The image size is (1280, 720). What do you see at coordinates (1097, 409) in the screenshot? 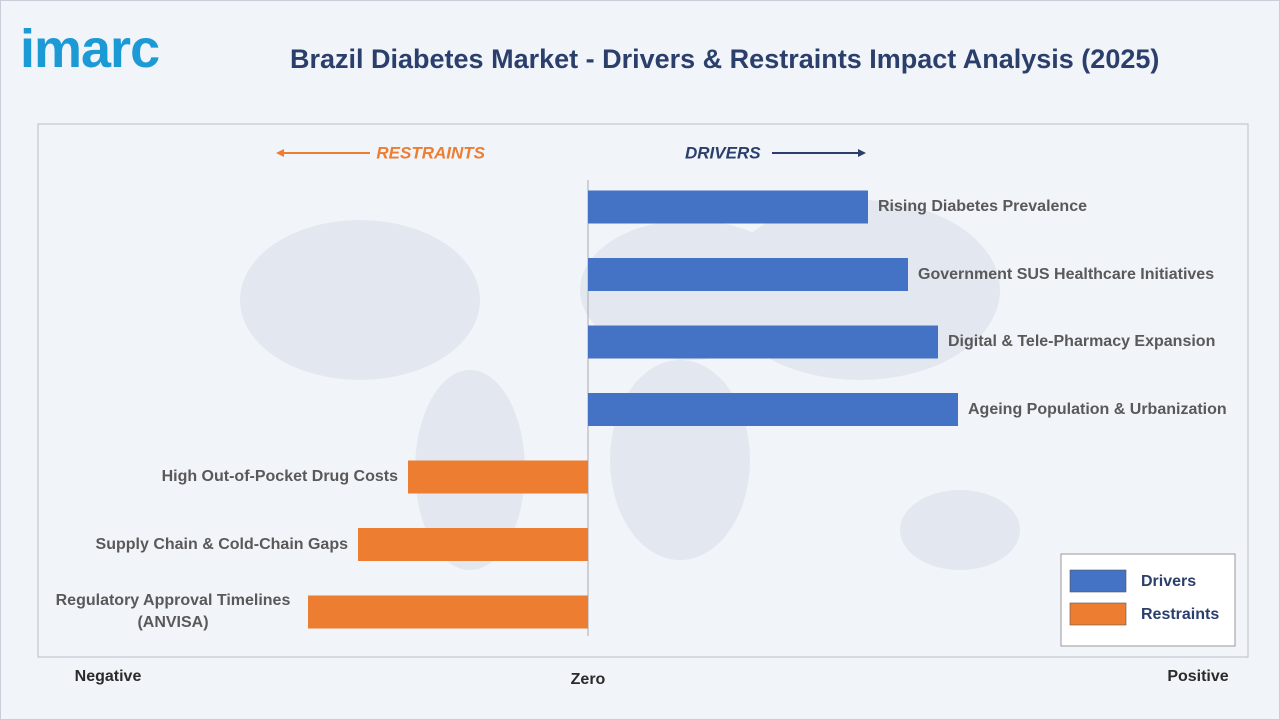
I see `category-label: Ageing Population & Urbanization` at bounding box center [1097, 409].